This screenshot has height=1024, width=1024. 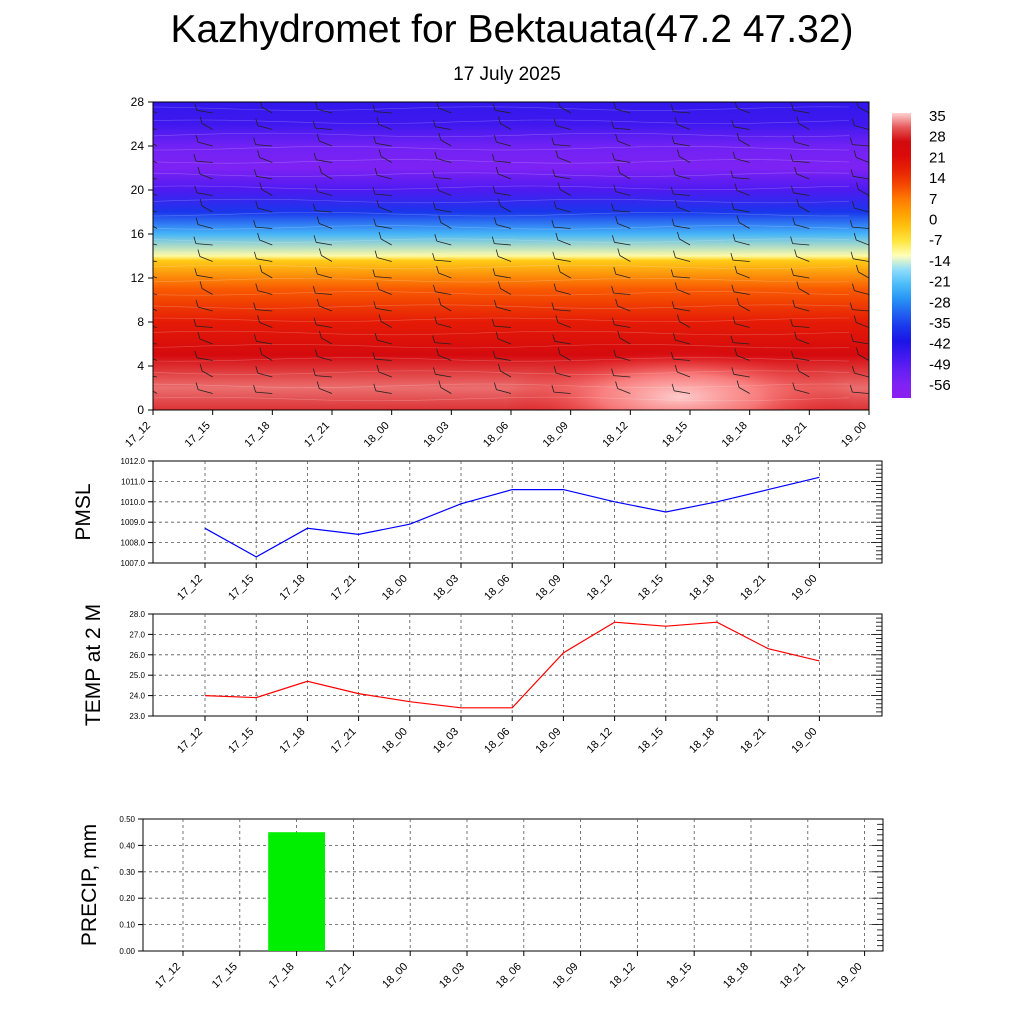 I want to click on pmsl-xtick-label: 17_15, so click(x=241, y=588).